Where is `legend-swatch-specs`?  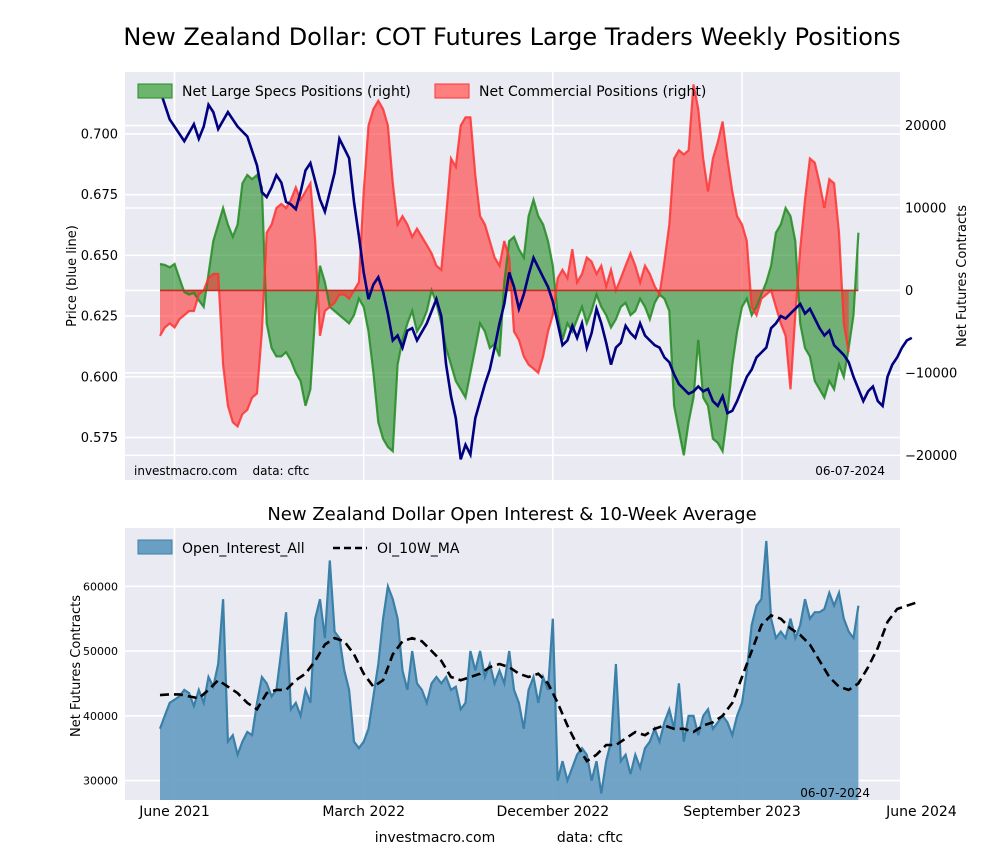
legend-swatch-specs is located at coordinates (155, 91).